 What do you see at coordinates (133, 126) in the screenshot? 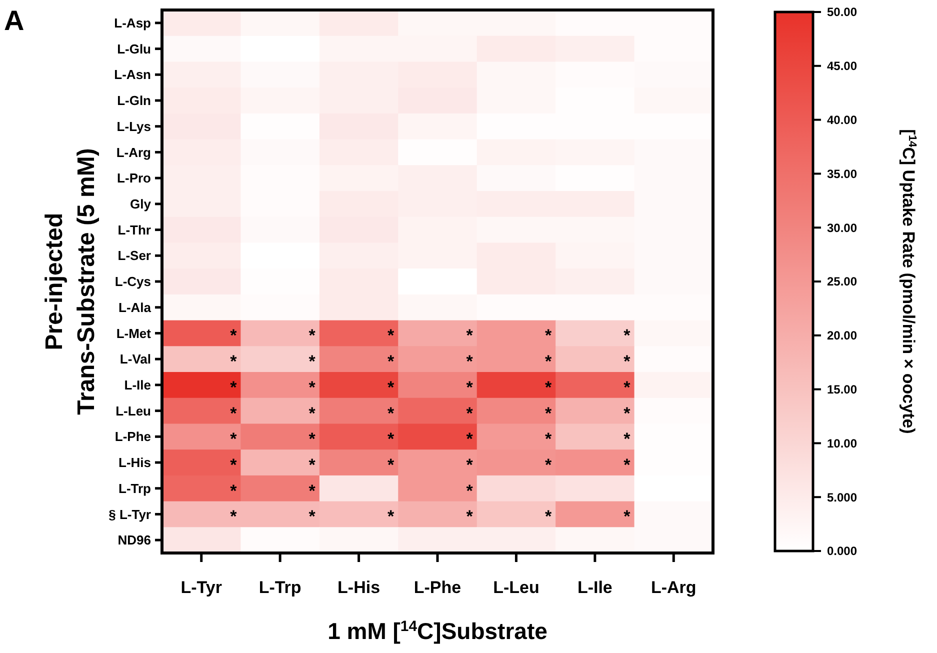
I see `y-tick-label: L-Lys` at bounding box center [133, 126].